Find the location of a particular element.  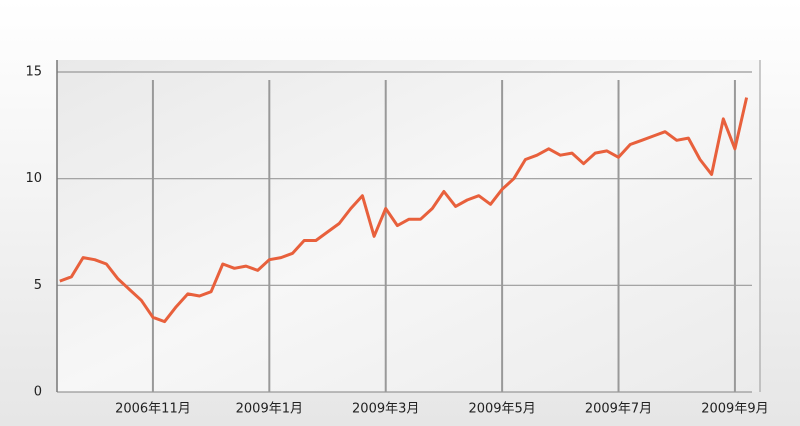

y-tick-label: 15 is located at coordinates (33, 72).